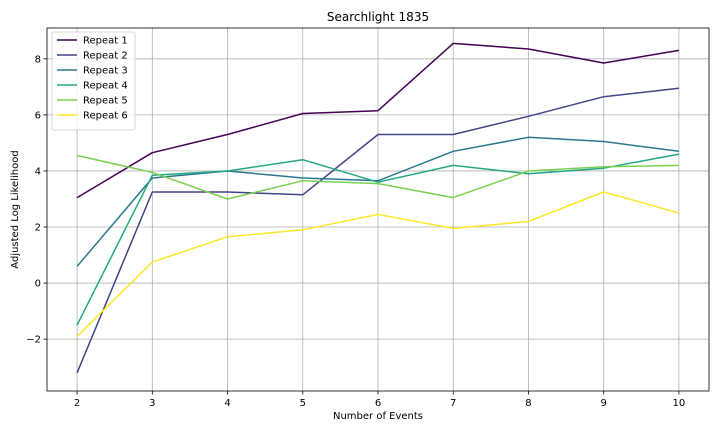 The width and height of the screenshot is (720, 432). What do you see at coordinates (77, 403) in the screenshot?
I see `x-tick-label: 2` at bounding box center [77, 403].